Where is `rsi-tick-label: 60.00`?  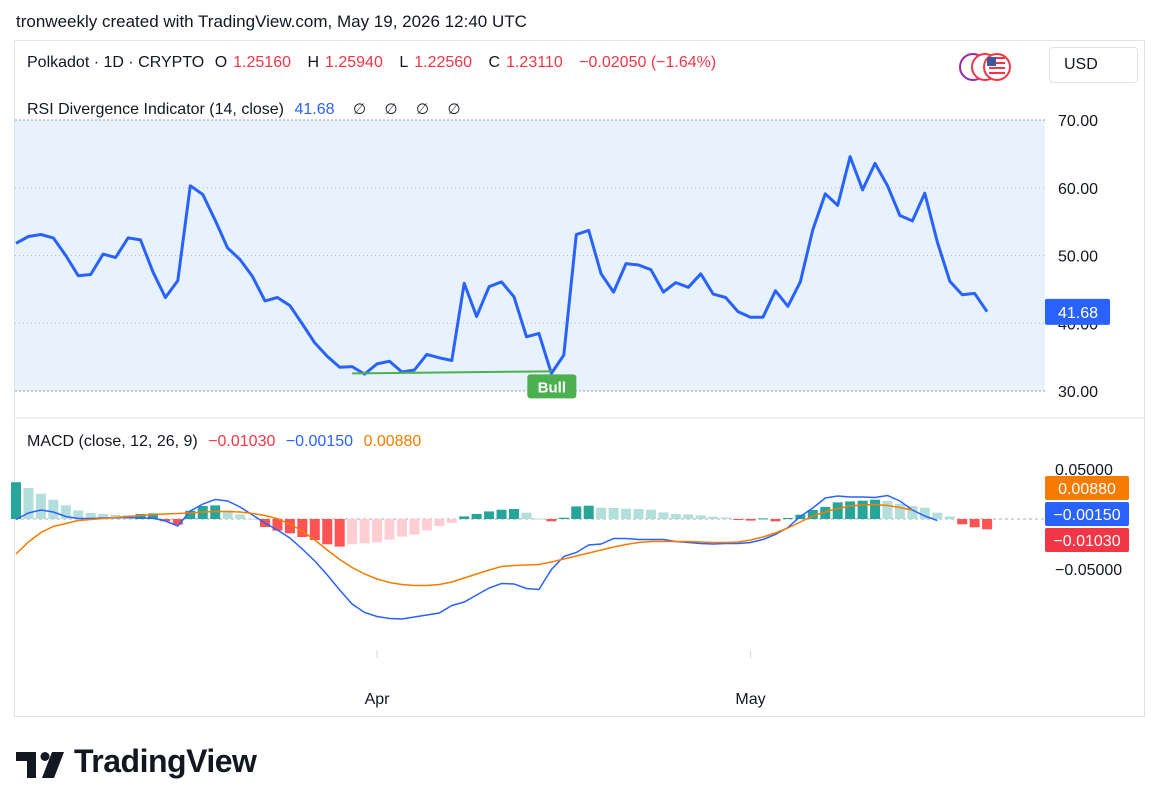 rsi-tick-label: 60.00 is located at coordinates (1078, 189).